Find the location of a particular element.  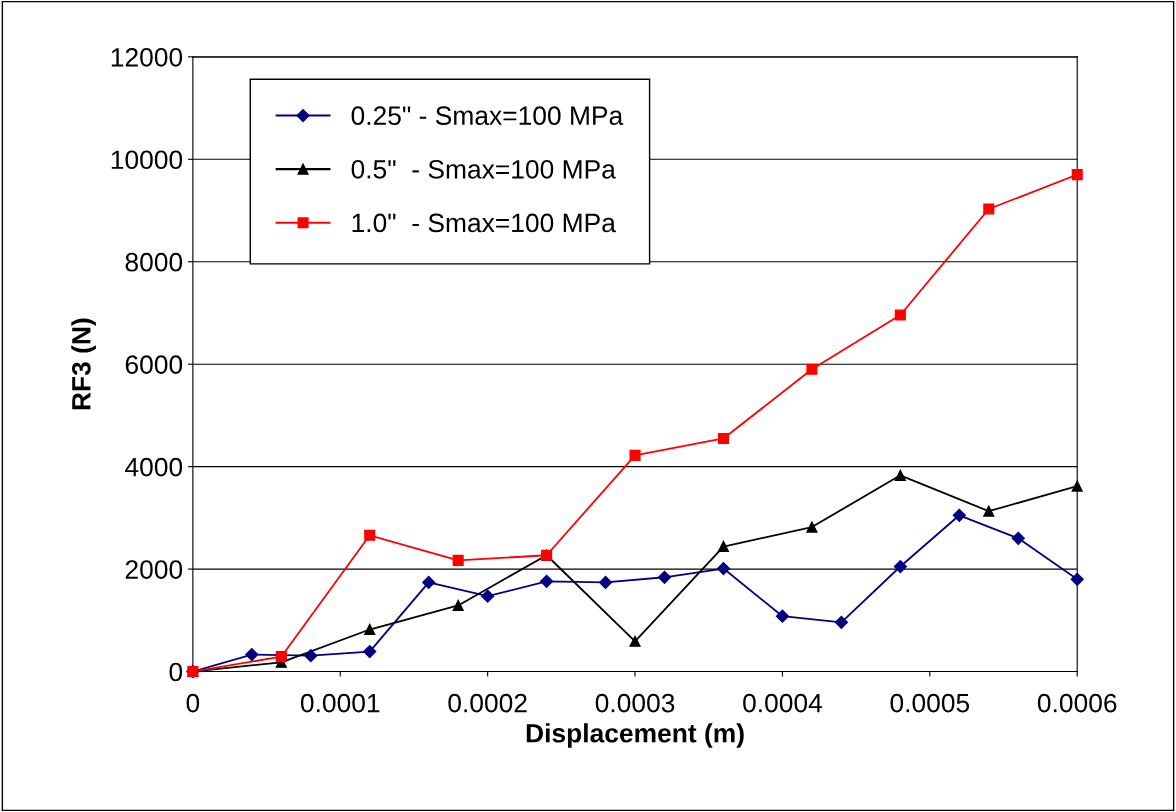

x-tick-label: 0.0005 is located at coordinates (930, 703).